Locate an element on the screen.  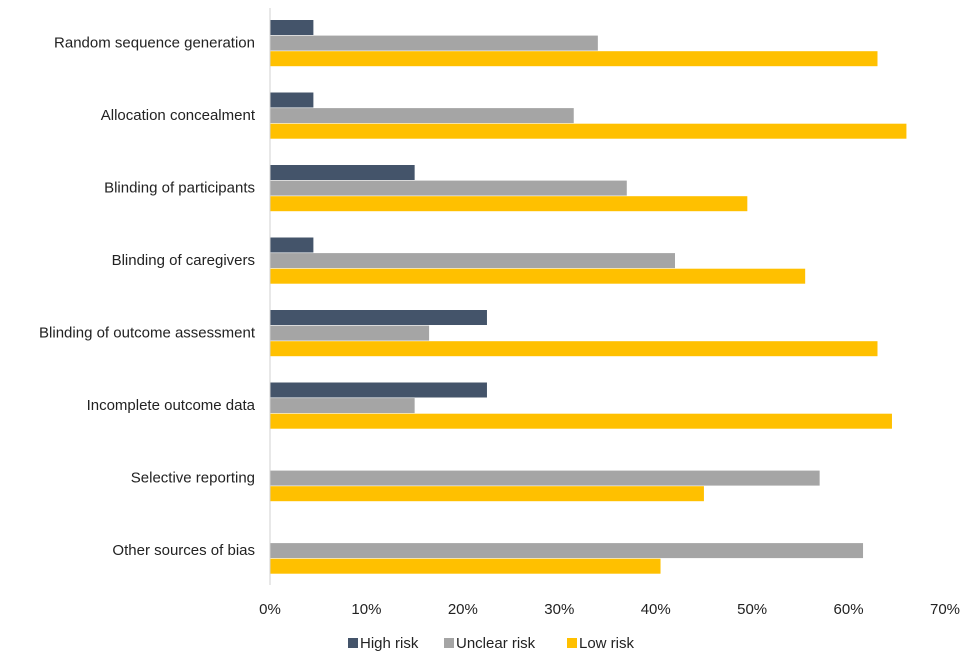
x-tick-label: 10% is located at coordinates (366, 609).